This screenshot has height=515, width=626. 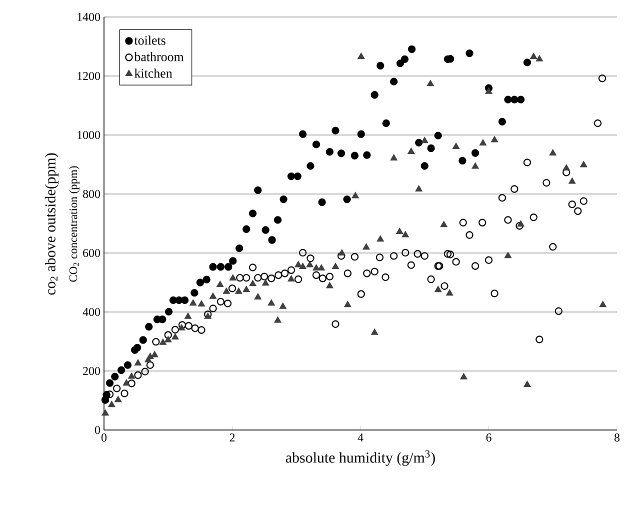 I want to click on y-axis-title: co$_{2}$ above outside(ppm), so click(x=51, y=224).